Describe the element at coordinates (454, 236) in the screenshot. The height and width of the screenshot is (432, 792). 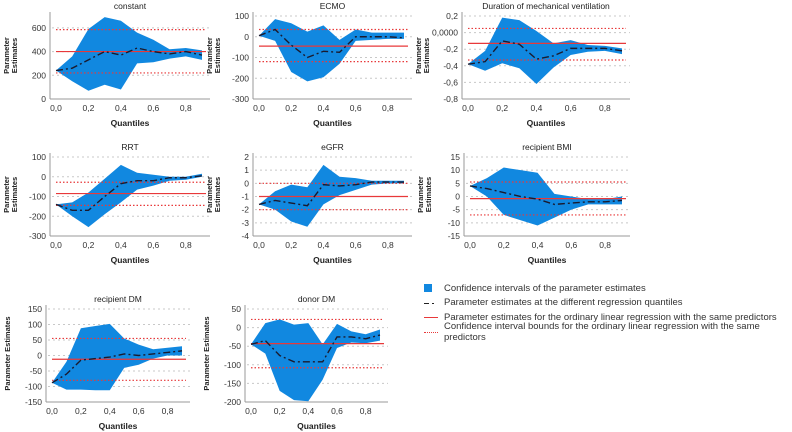
I see `y-tick-label: -15` at that location.